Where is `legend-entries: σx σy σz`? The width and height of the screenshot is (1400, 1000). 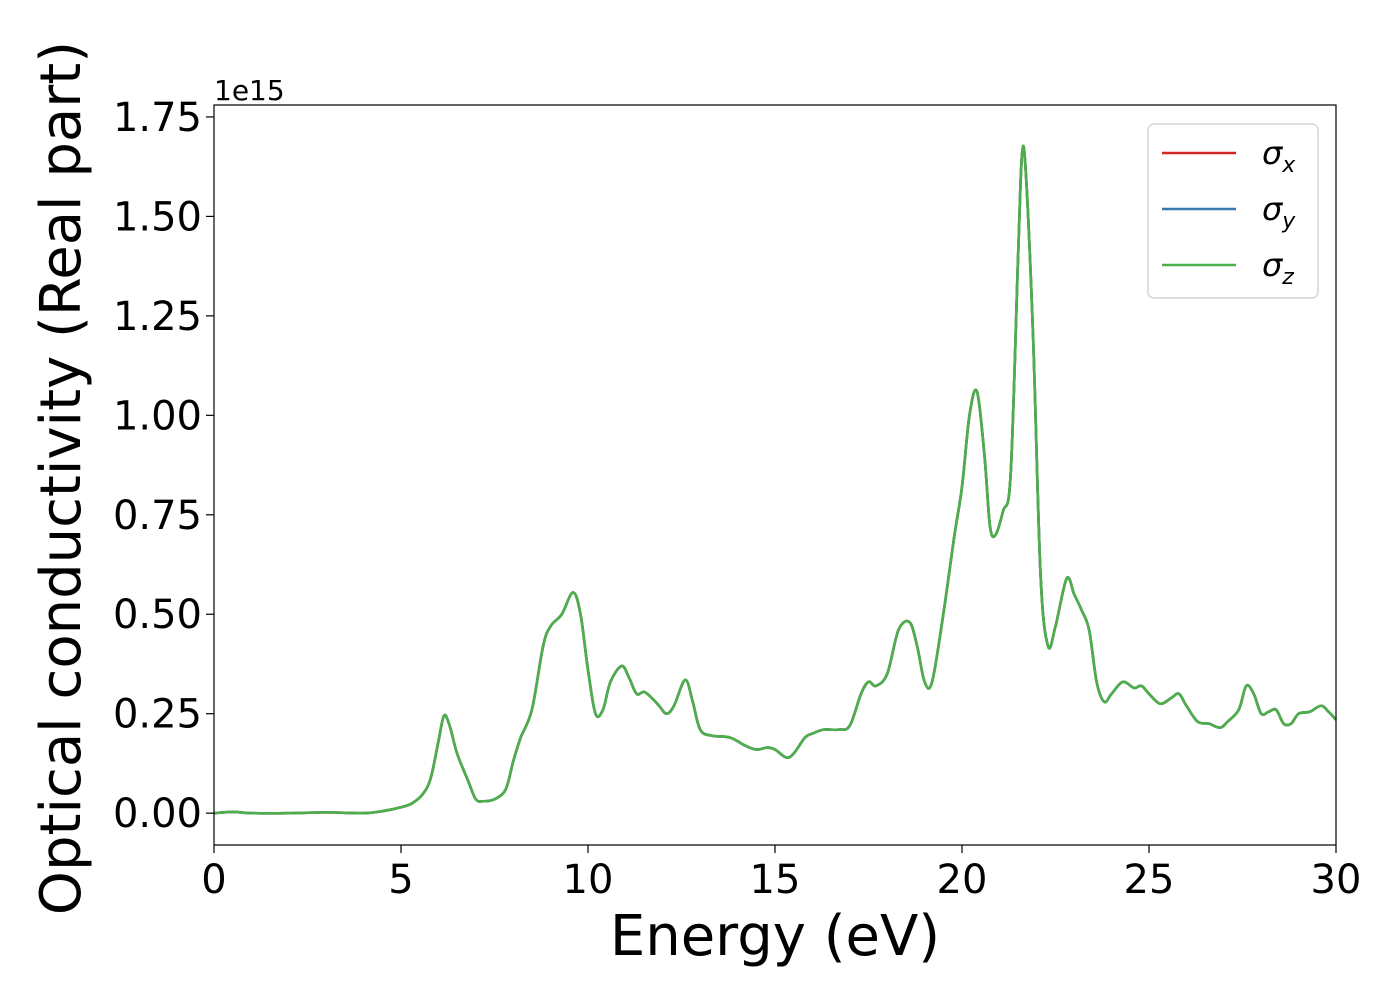 legend-entries: σx σy σz is located at coordinates (1229, 212).